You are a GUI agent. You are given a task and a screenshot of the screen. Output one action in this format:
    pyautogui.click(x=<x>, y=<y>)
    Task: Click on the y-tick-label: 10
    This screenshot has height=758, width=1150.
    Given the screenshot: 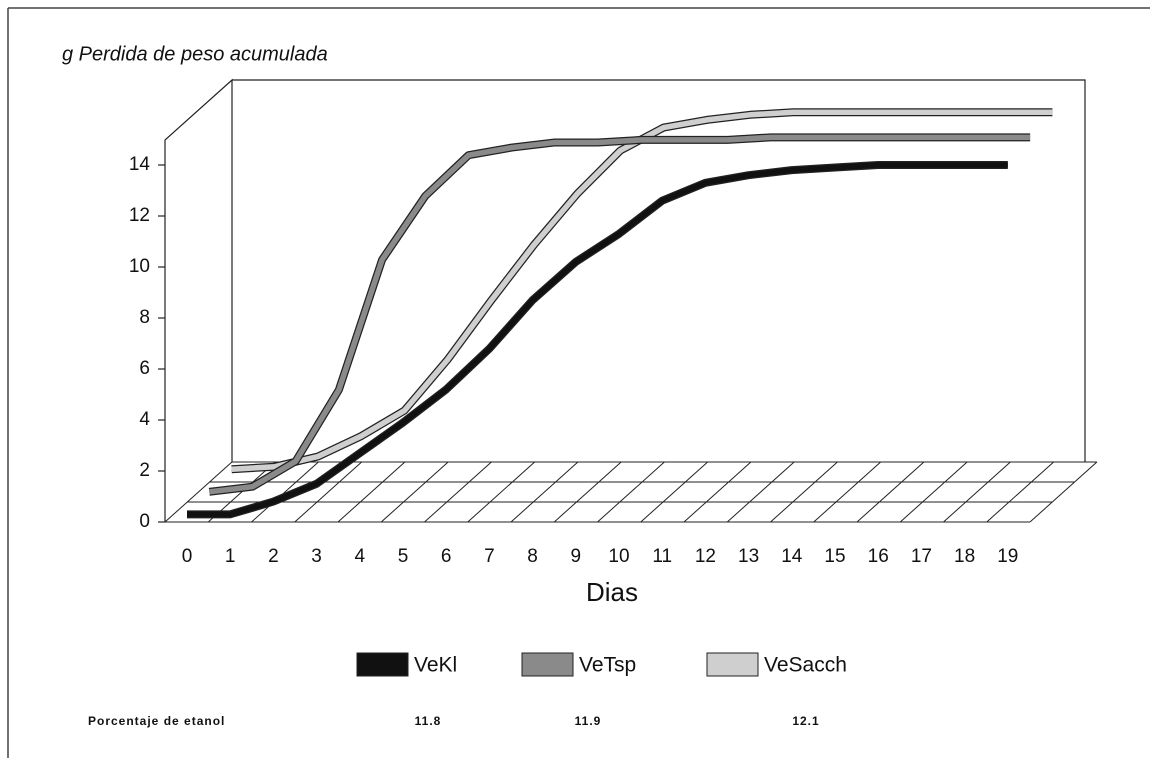 What is the action you would take?
    pyautogui.click(x=139, y=266)
    